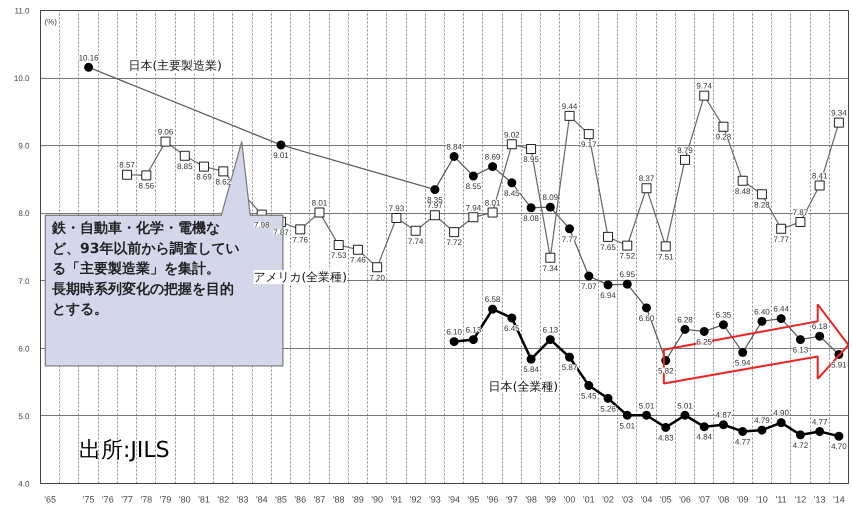 This screenshot has width=852, height=507. What do you see at coordinates (24, 349) in the screenshot?
I see `y-tick-label: 6.0` at bounding box center [24, 349].